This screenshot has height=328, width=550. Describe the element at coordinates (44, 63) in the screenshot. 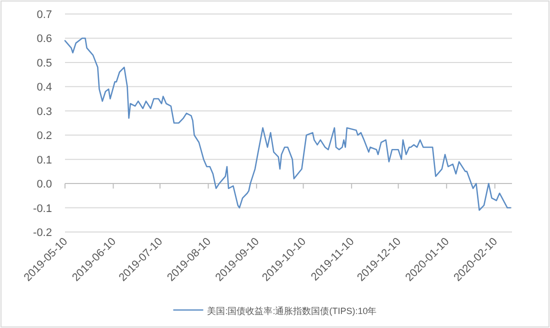

I see `y-tick-label: 0.5` at that location.